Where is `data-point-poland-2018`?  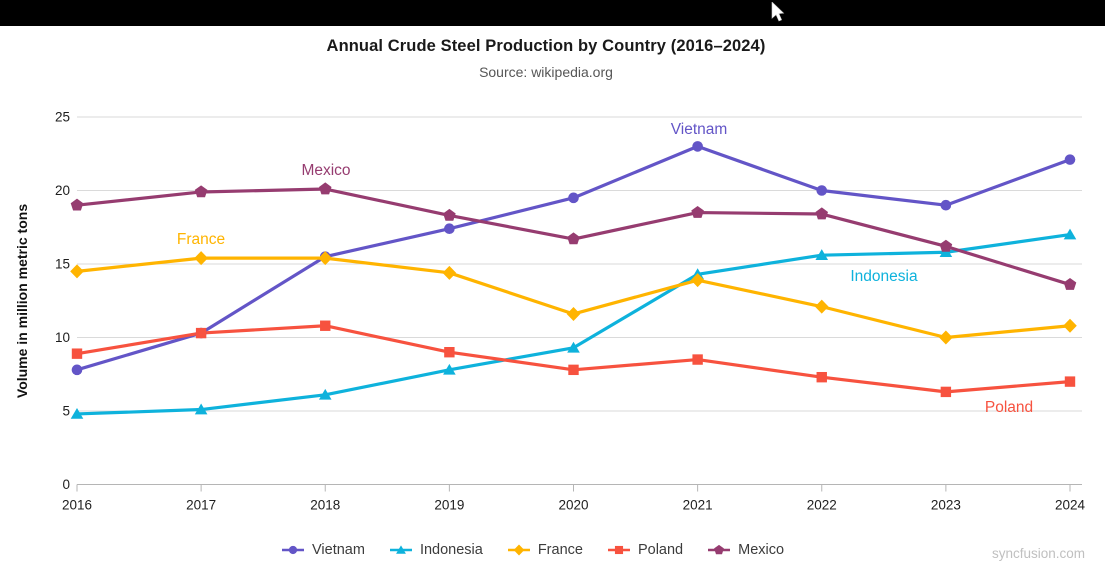
data-point-poland-2018 is located at coordinates (325, 325).